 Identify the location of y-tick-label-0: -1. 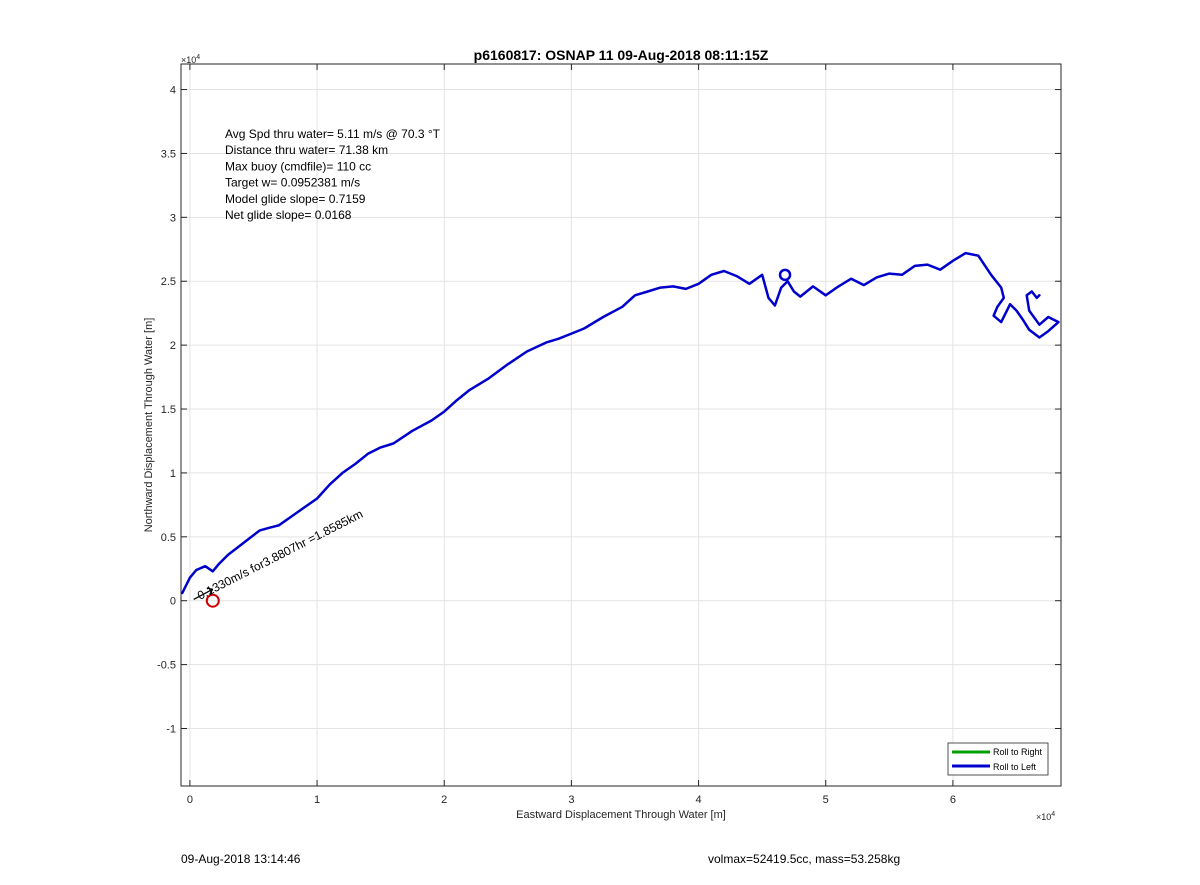
(171, 729).